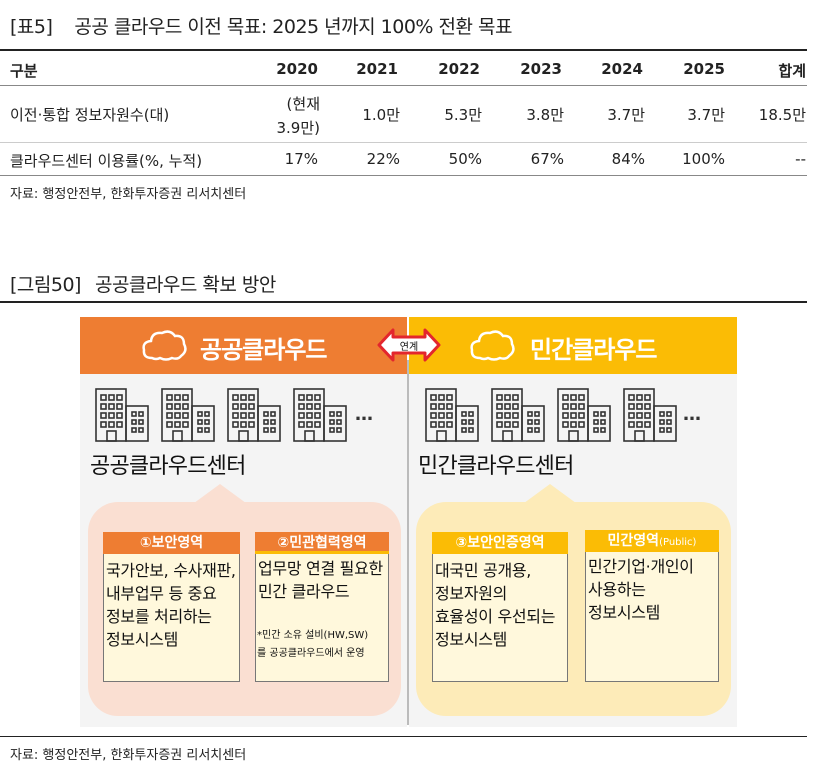 The image size is (827, 773). Describe the element at coordinates (320, 568) in the screenshot. I see `box-line: 업무망 연결 필요한` at that location.